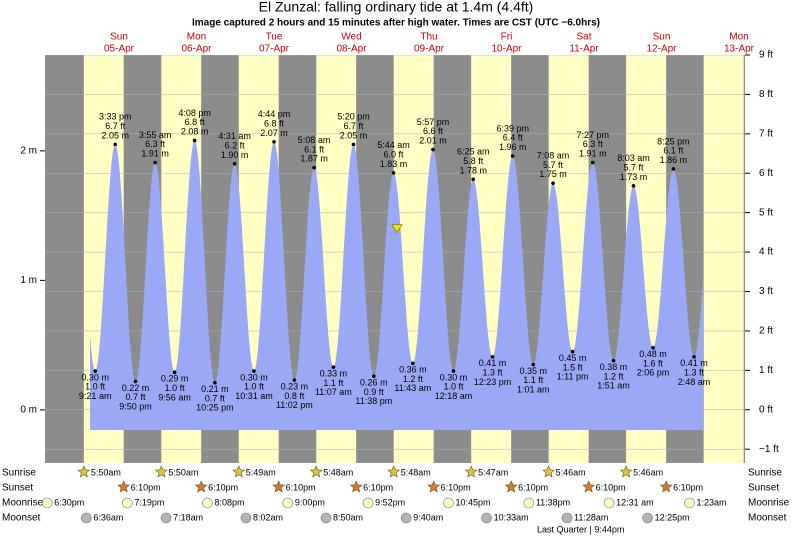 The image size is (793, 543). I want to click on tide-label: 1.3 ft, so click(694, 372).